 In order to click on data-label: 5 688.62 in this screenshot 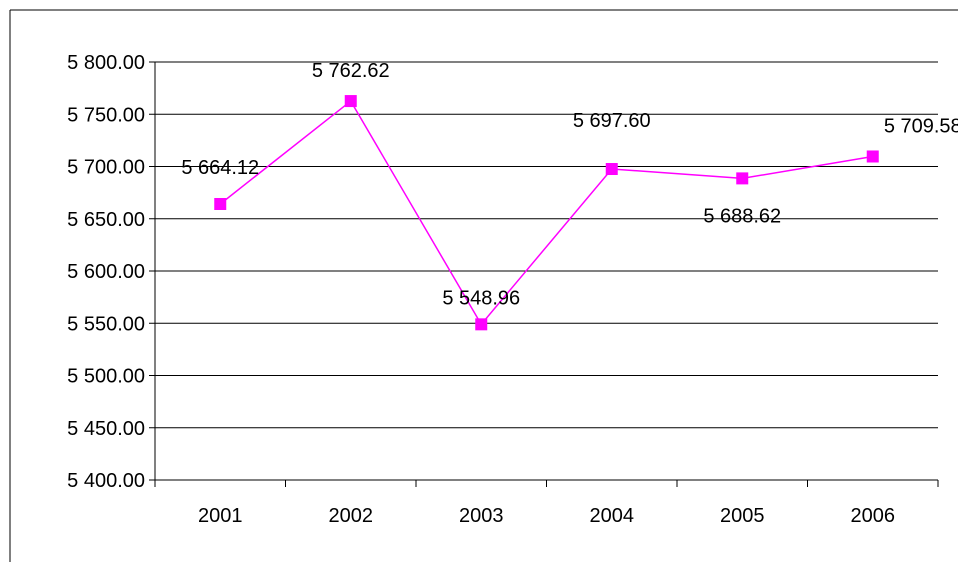, I will do `click(742, 216)`.